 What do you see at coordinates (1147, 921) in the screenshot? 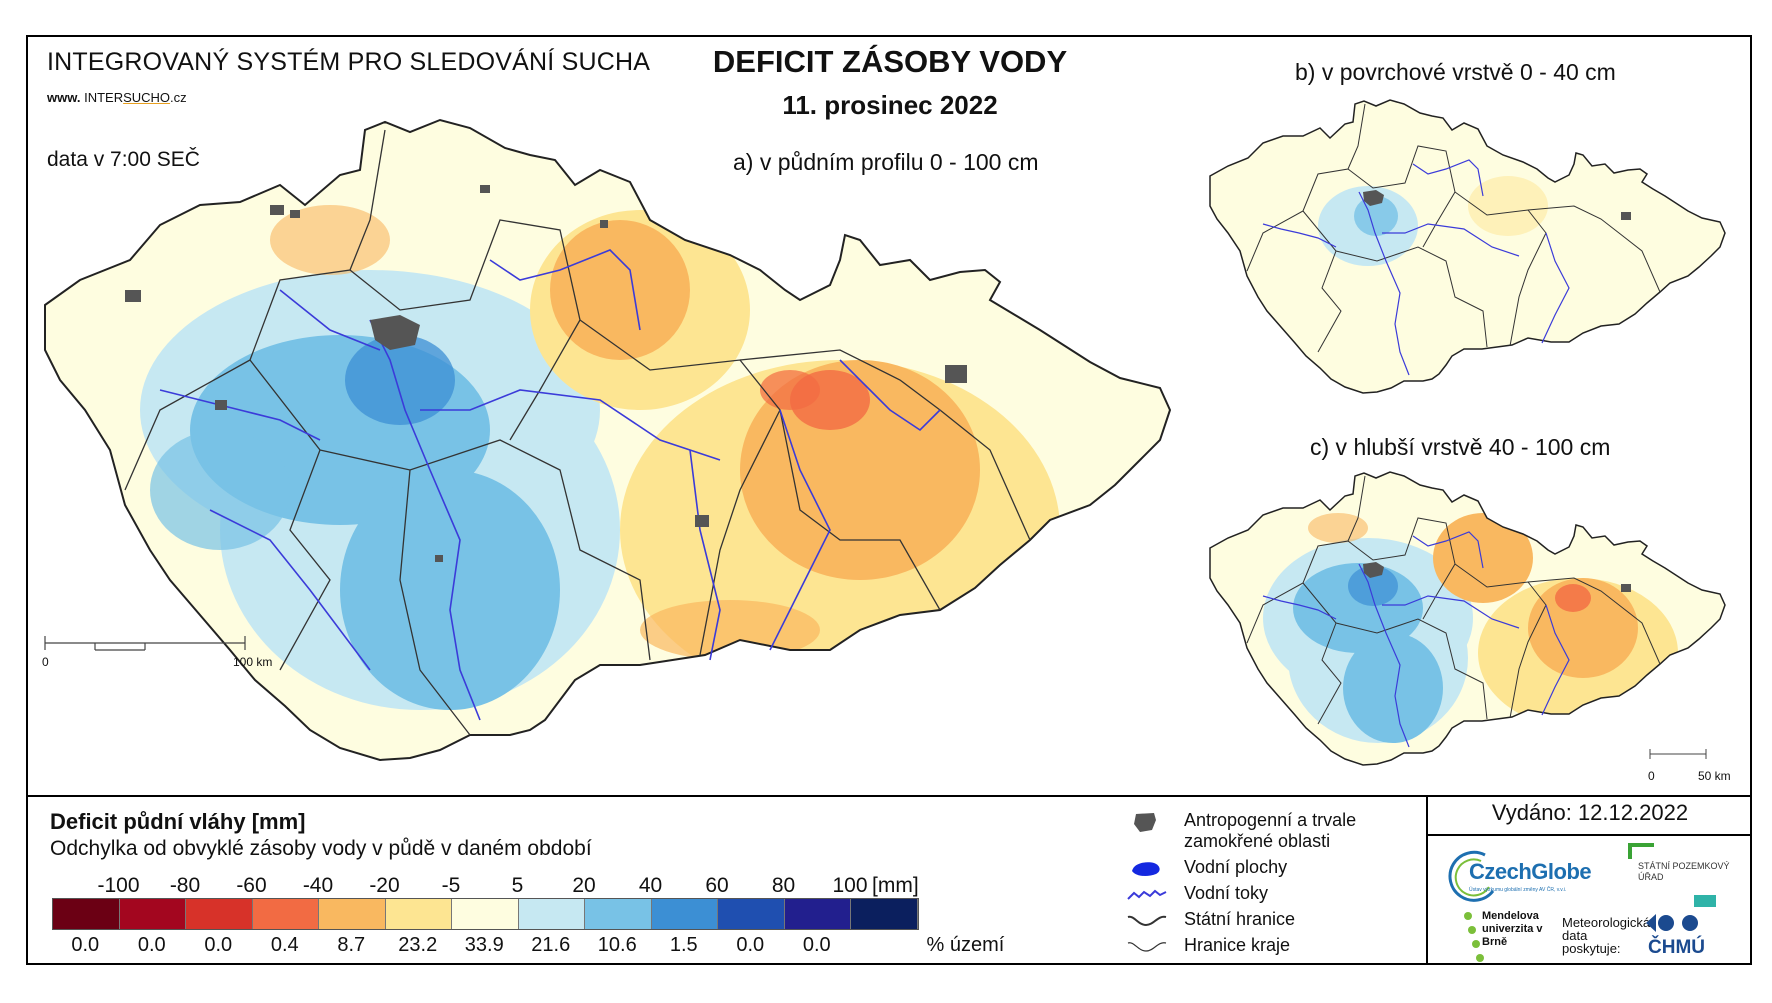
I see `state-border-icon` at bounding box center [1147, 921].